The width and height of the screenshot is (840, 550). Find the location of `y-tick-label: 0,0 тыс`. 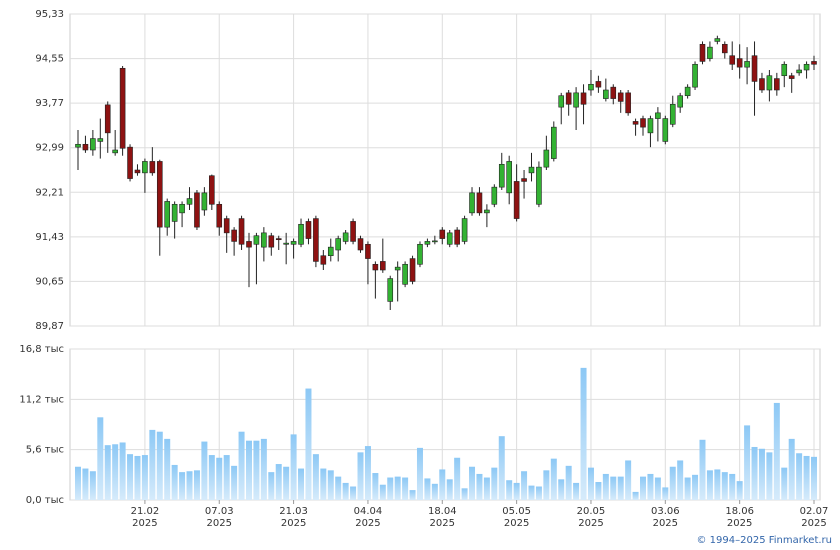

y-tick-label: 0,0 тыс is located at coordinates (45, 500).